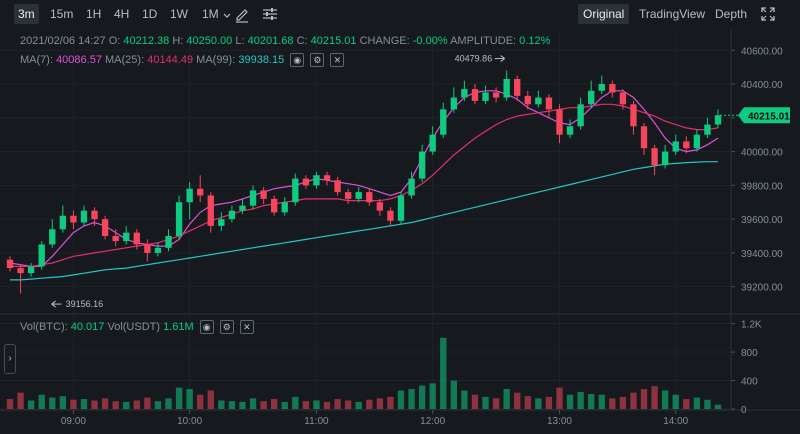 Image resolution: width=800 pixels, height=434 pixels. I want to click on timeframe-1w: 1W, so click(179, 14).